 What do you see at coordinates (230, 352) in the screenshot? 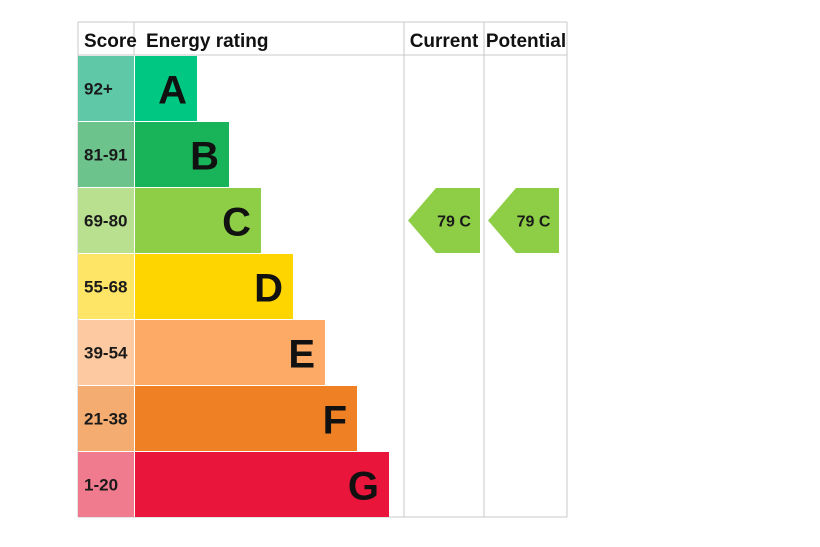
I see `bar-e` at bounding box center [230, 352].